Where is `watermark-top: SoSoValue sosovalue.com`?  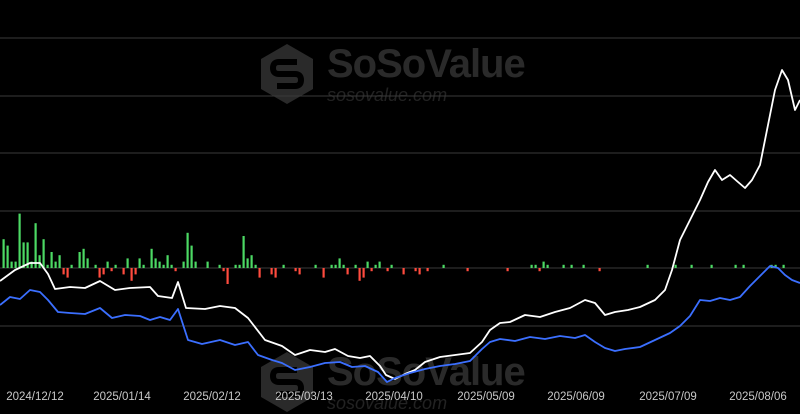 watermark-top: SoSoValue sosovalue.com is located at coordinates (391, 74).